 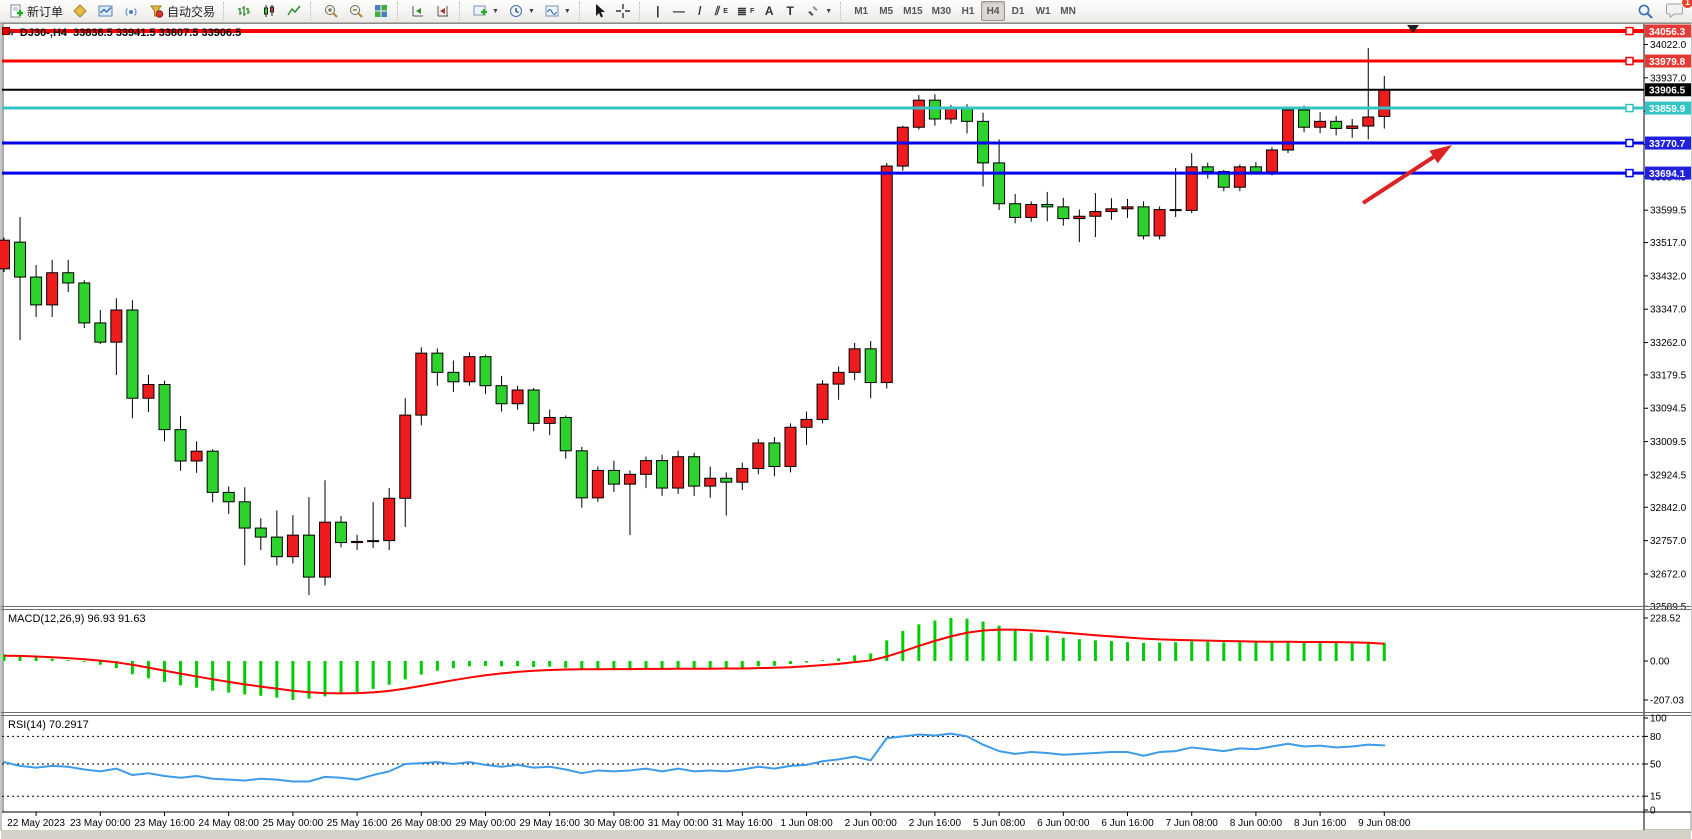 I want to click on macd-tick-label: 0.00, so click(x=1660, y=662).